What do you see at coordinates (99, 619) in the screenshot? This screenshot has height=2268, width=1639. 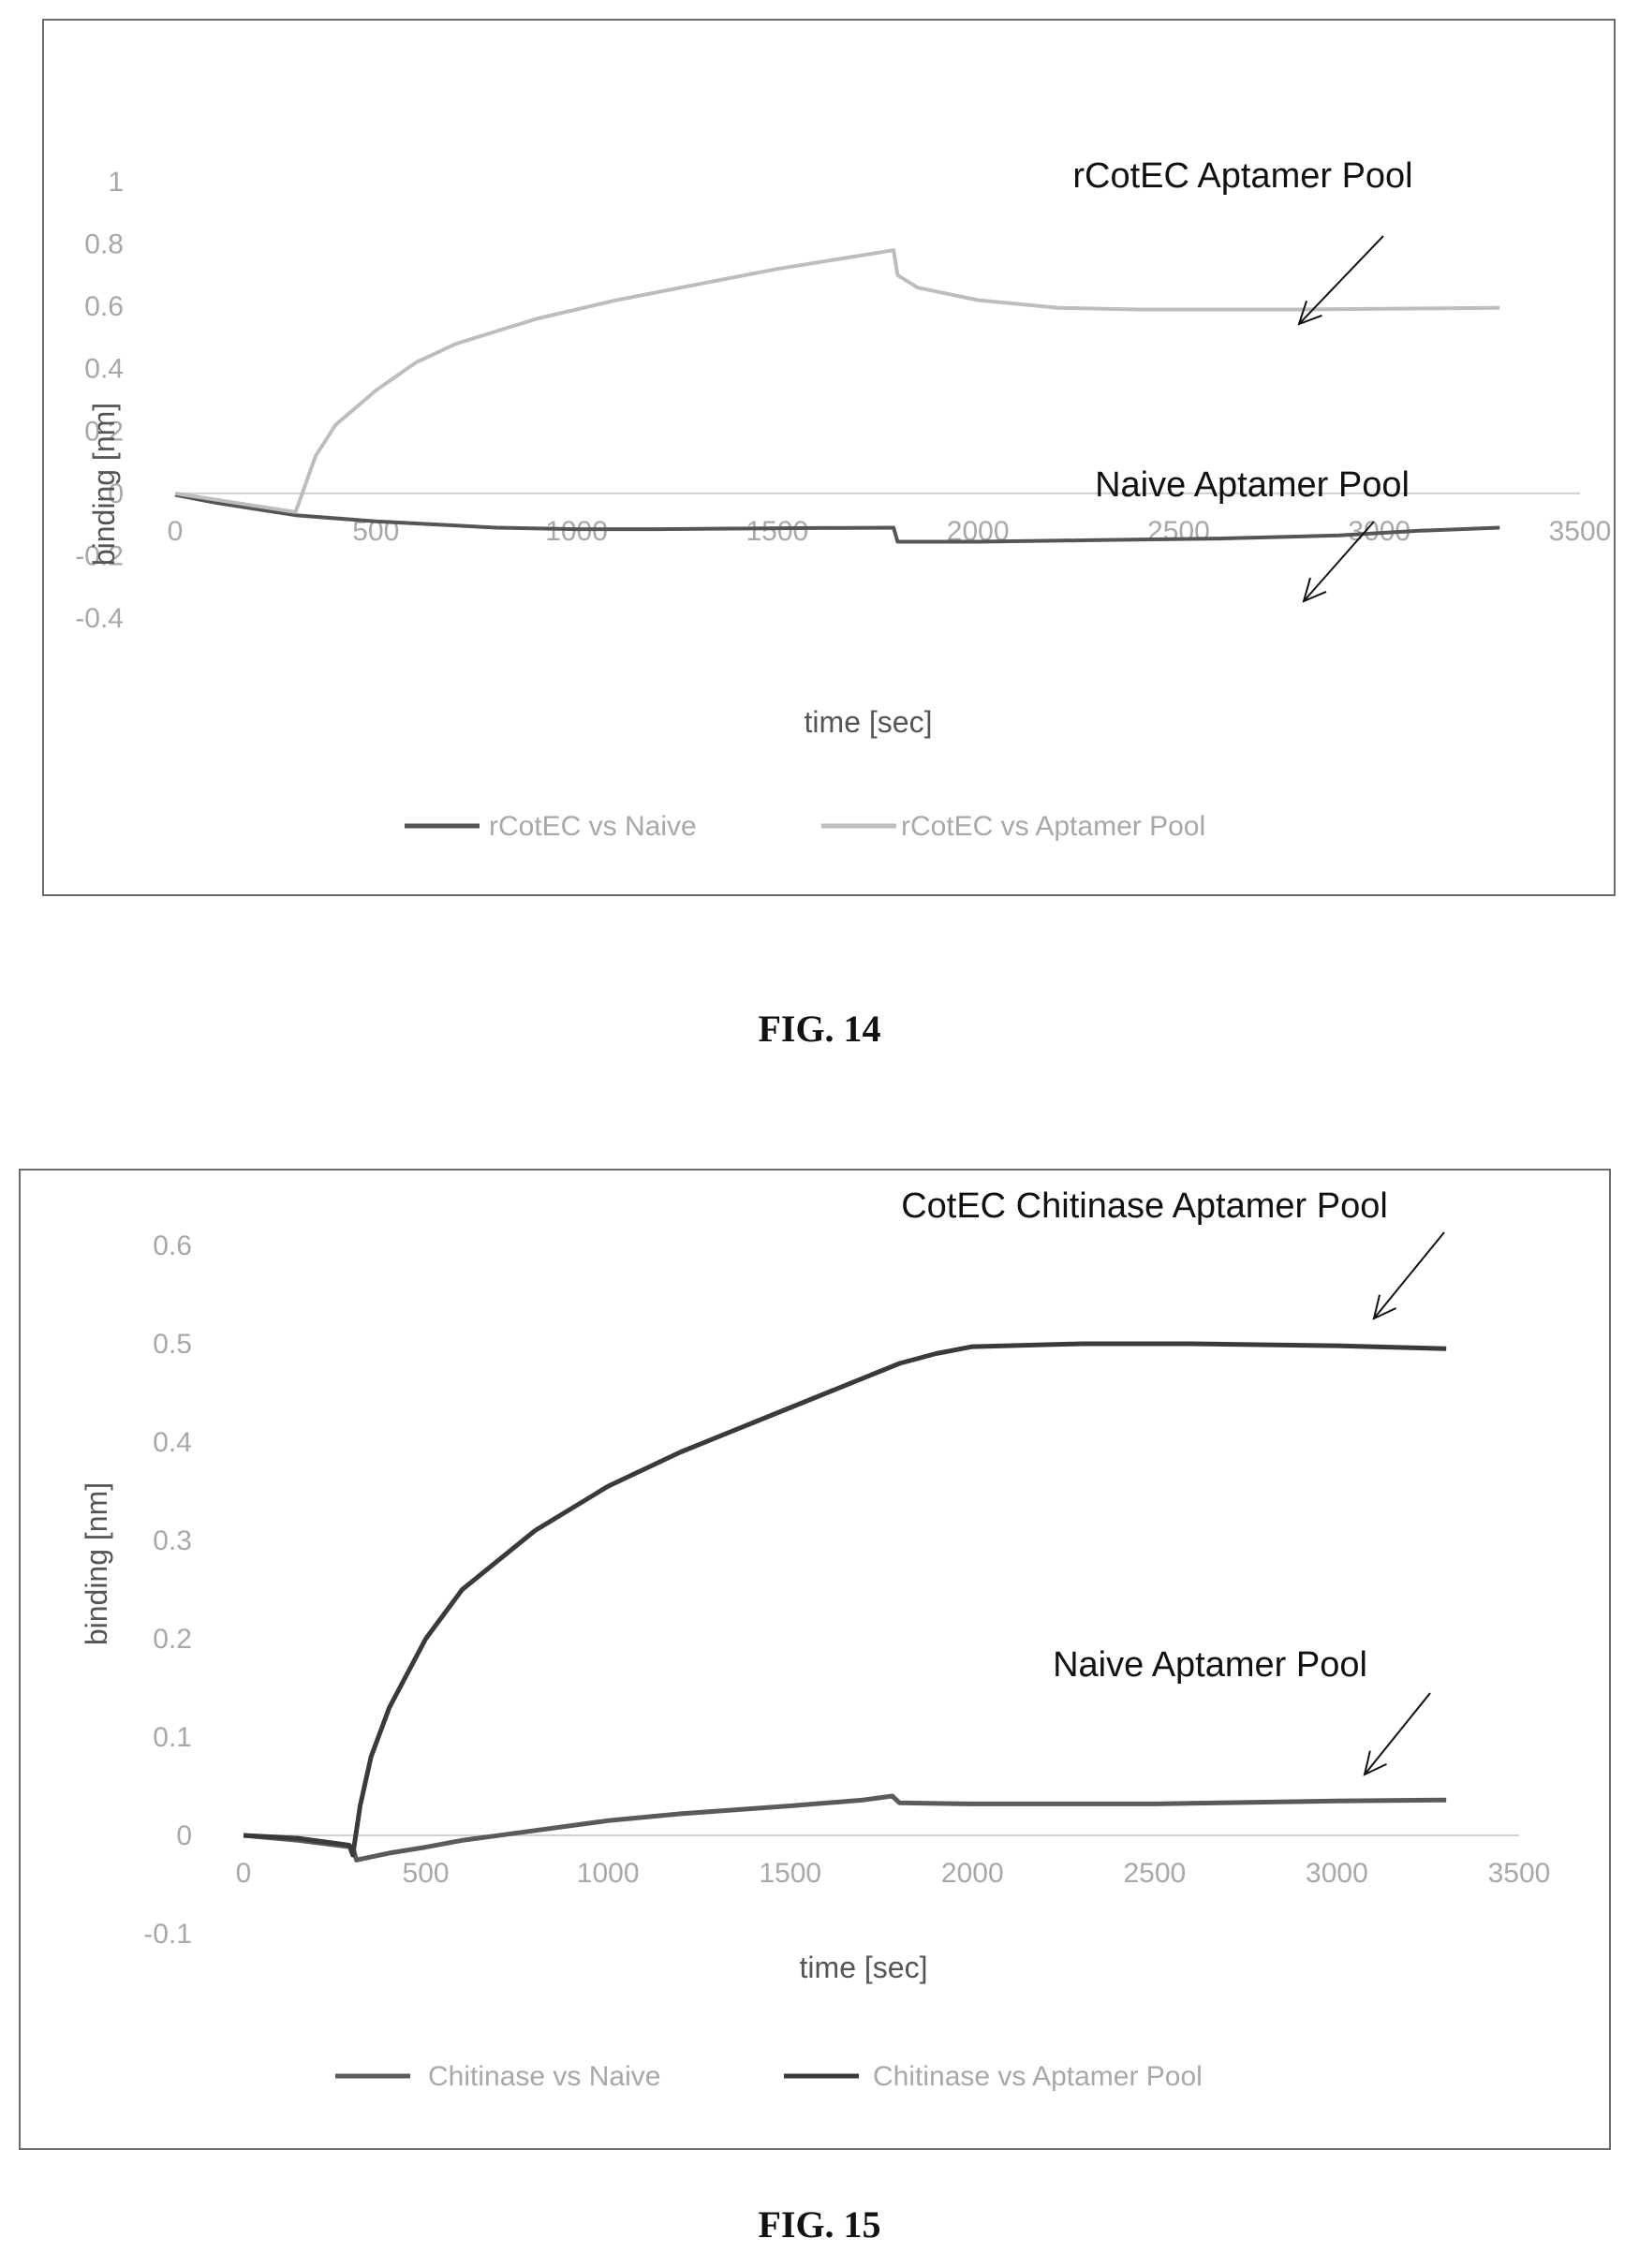 I see `y-tick-label: -0.4` at bounding box center [99, 619].